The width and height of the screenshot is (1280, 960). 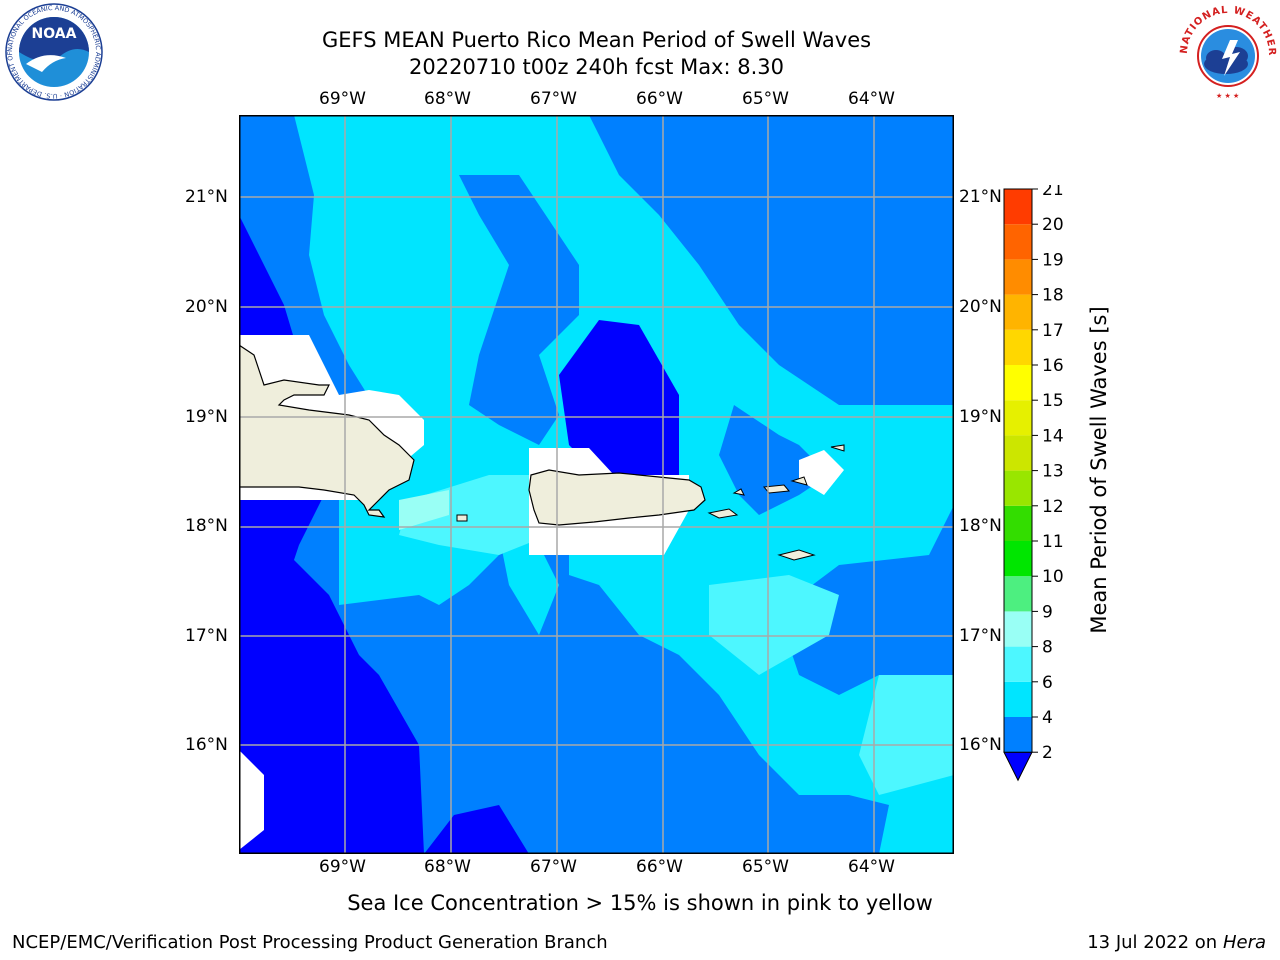 What do you see at coordinates (659, 867) in the screenshot?
I see `lon-label-bottom: 66°W` at bounding box center [659, 867].